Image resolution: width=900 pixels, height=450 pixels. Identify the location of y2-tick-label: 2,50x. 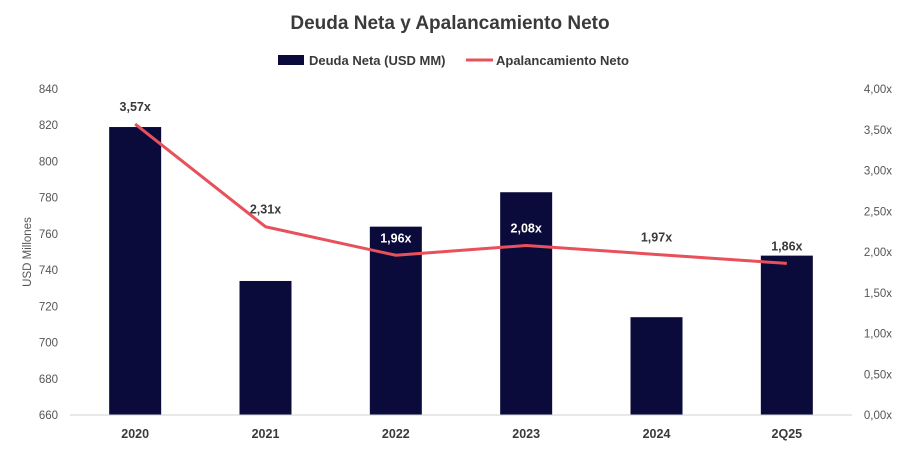
(878, 212).